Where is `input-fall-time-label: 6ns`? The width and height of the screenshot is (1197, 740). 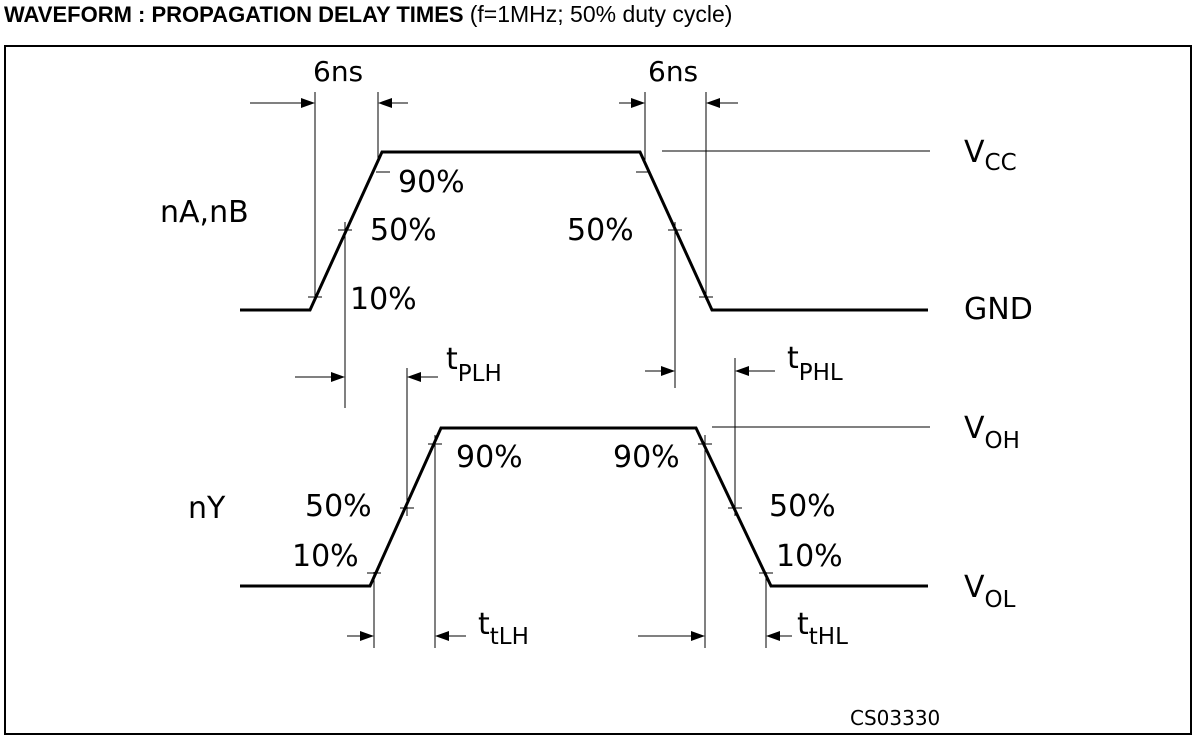
input-fall-time-label: 6ns is located at coordinates (673, 71).